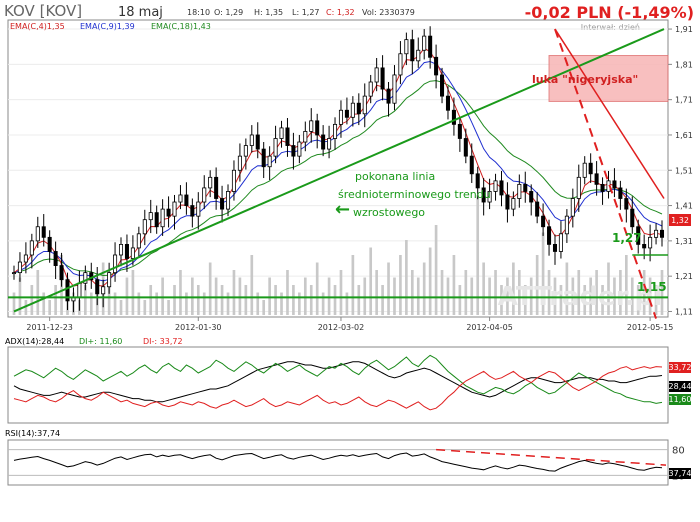  I want to click on legend-ema4: EMA(C,4)1,35, so click(37, 26).